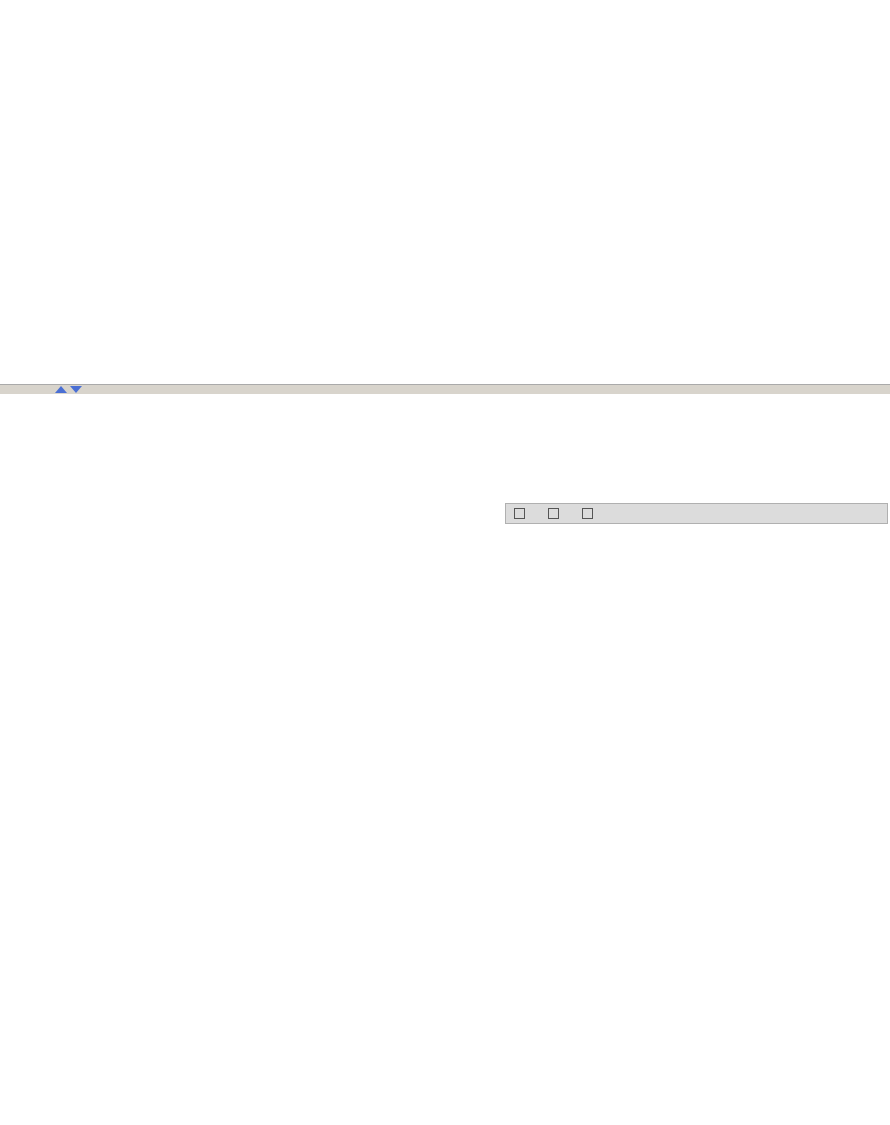  I want to click on open-interest-line-icon, so click(623, 513).